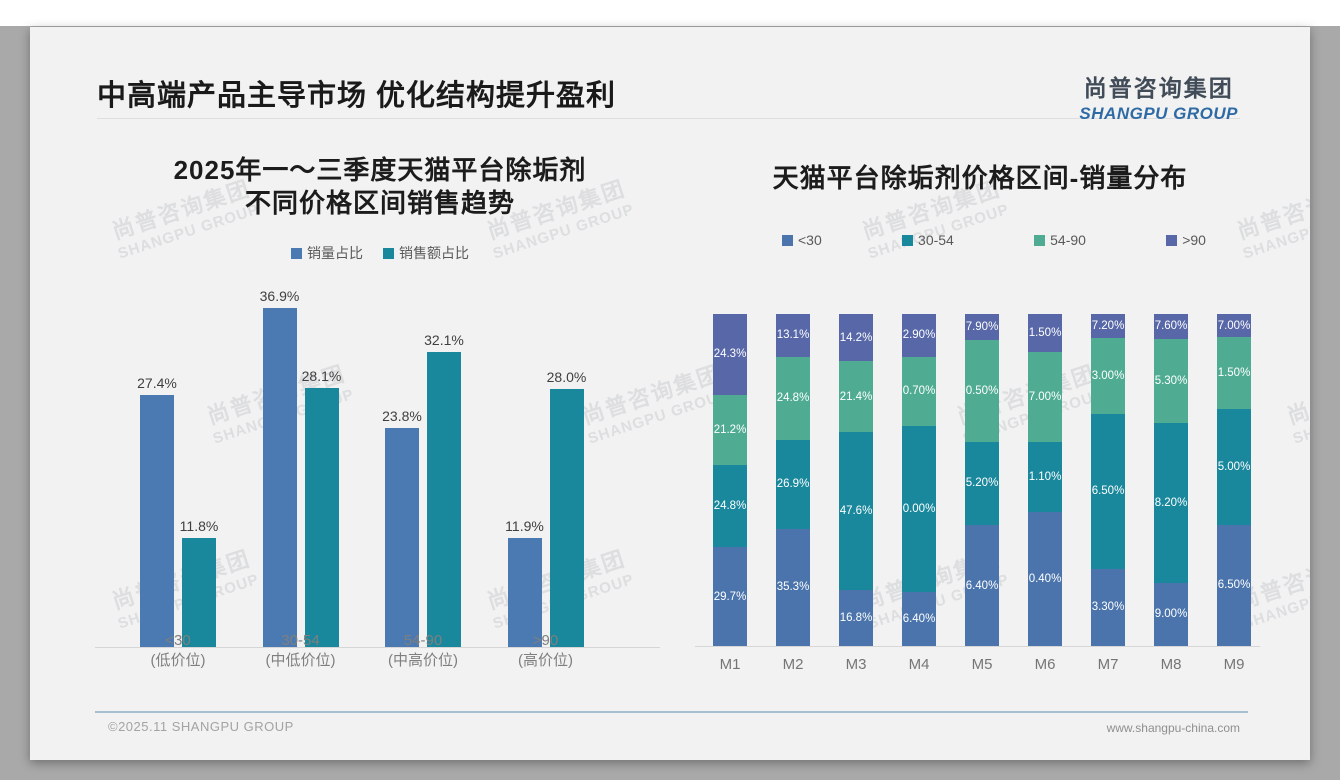 This screenshot has height=780, width=1340. Describe the element at coordinates (357, 96) in the screenshot. I see `page-title: 中高端产品主导市场 优化结构提升盈利` at that location.